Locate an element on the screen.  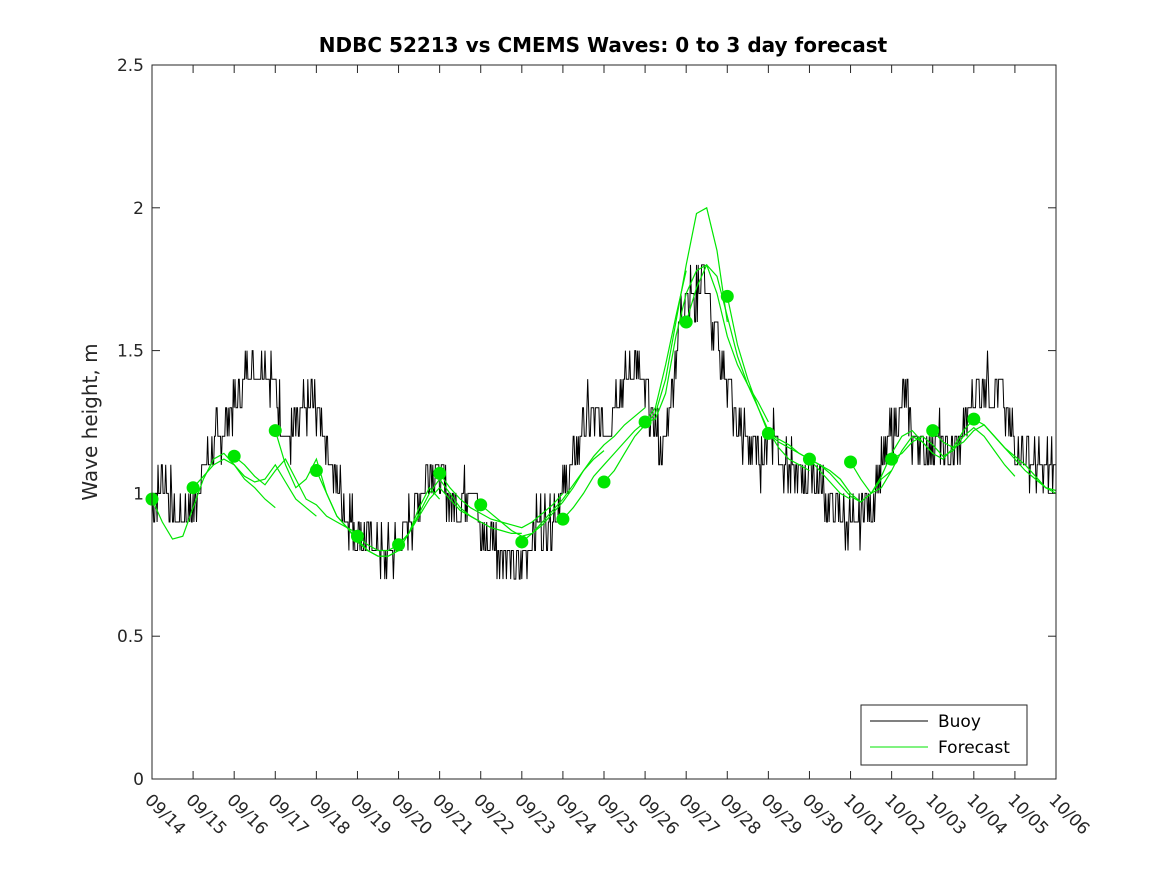
x-tick-label: 09/23 is located at coordinates (534, 814).